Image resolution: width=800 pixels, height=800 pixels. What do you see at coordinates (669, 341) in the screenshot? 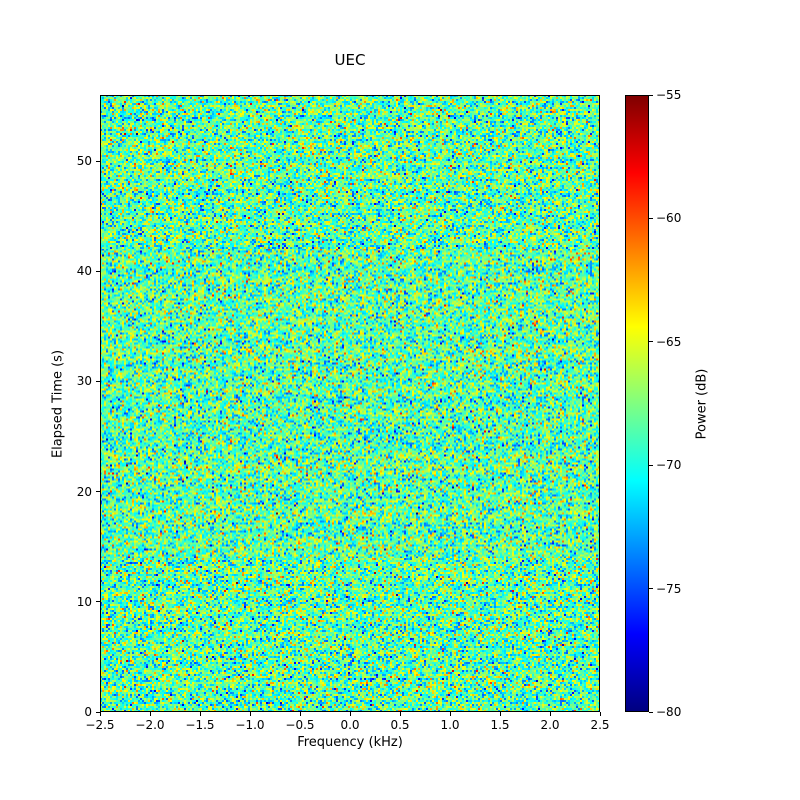
I see `colorbar-tick-label: −65` at bounding box center [669, 341].